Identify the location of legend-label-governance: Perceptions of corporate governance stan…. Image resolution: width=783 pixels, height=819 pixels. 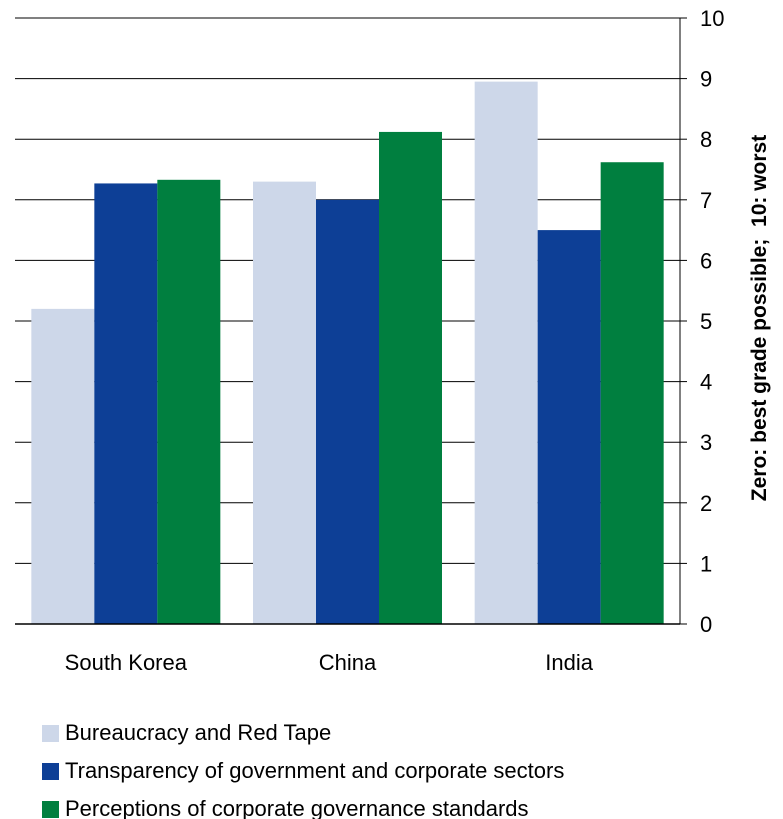
(297, 807).